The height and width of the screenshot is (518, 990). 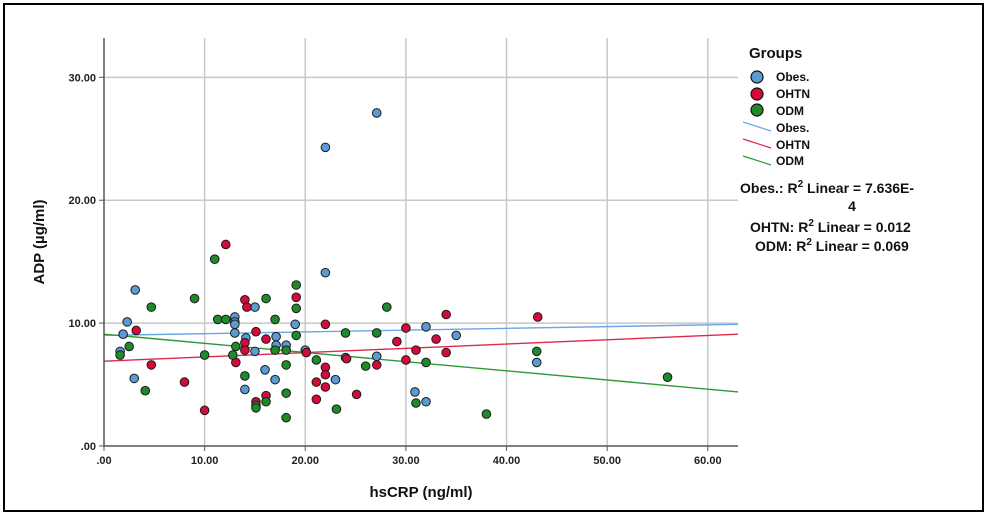 What do you see at coordinates (809, 242) in the screenshot?
I see `r2-odm-sup: 2` at bounding box center [809, 242].